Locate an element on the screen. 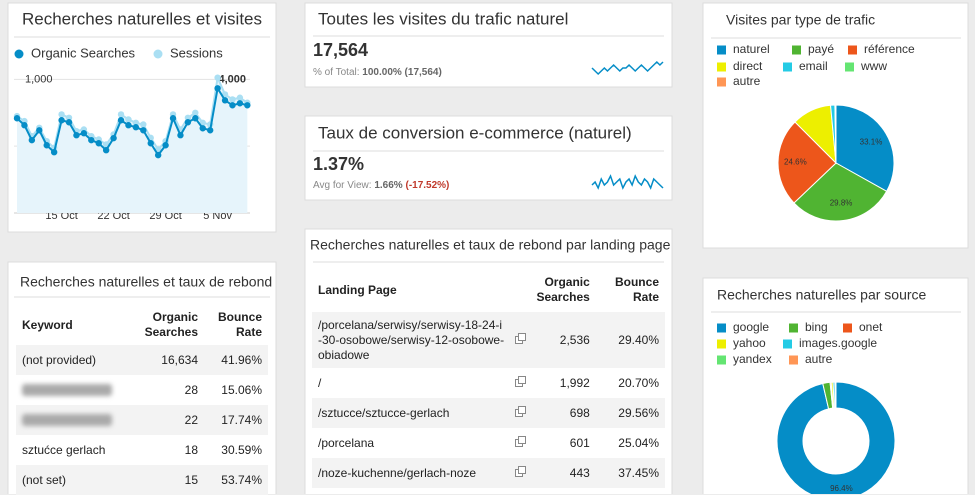  metric-value: 1.37% is located at coordinates (338, 164).